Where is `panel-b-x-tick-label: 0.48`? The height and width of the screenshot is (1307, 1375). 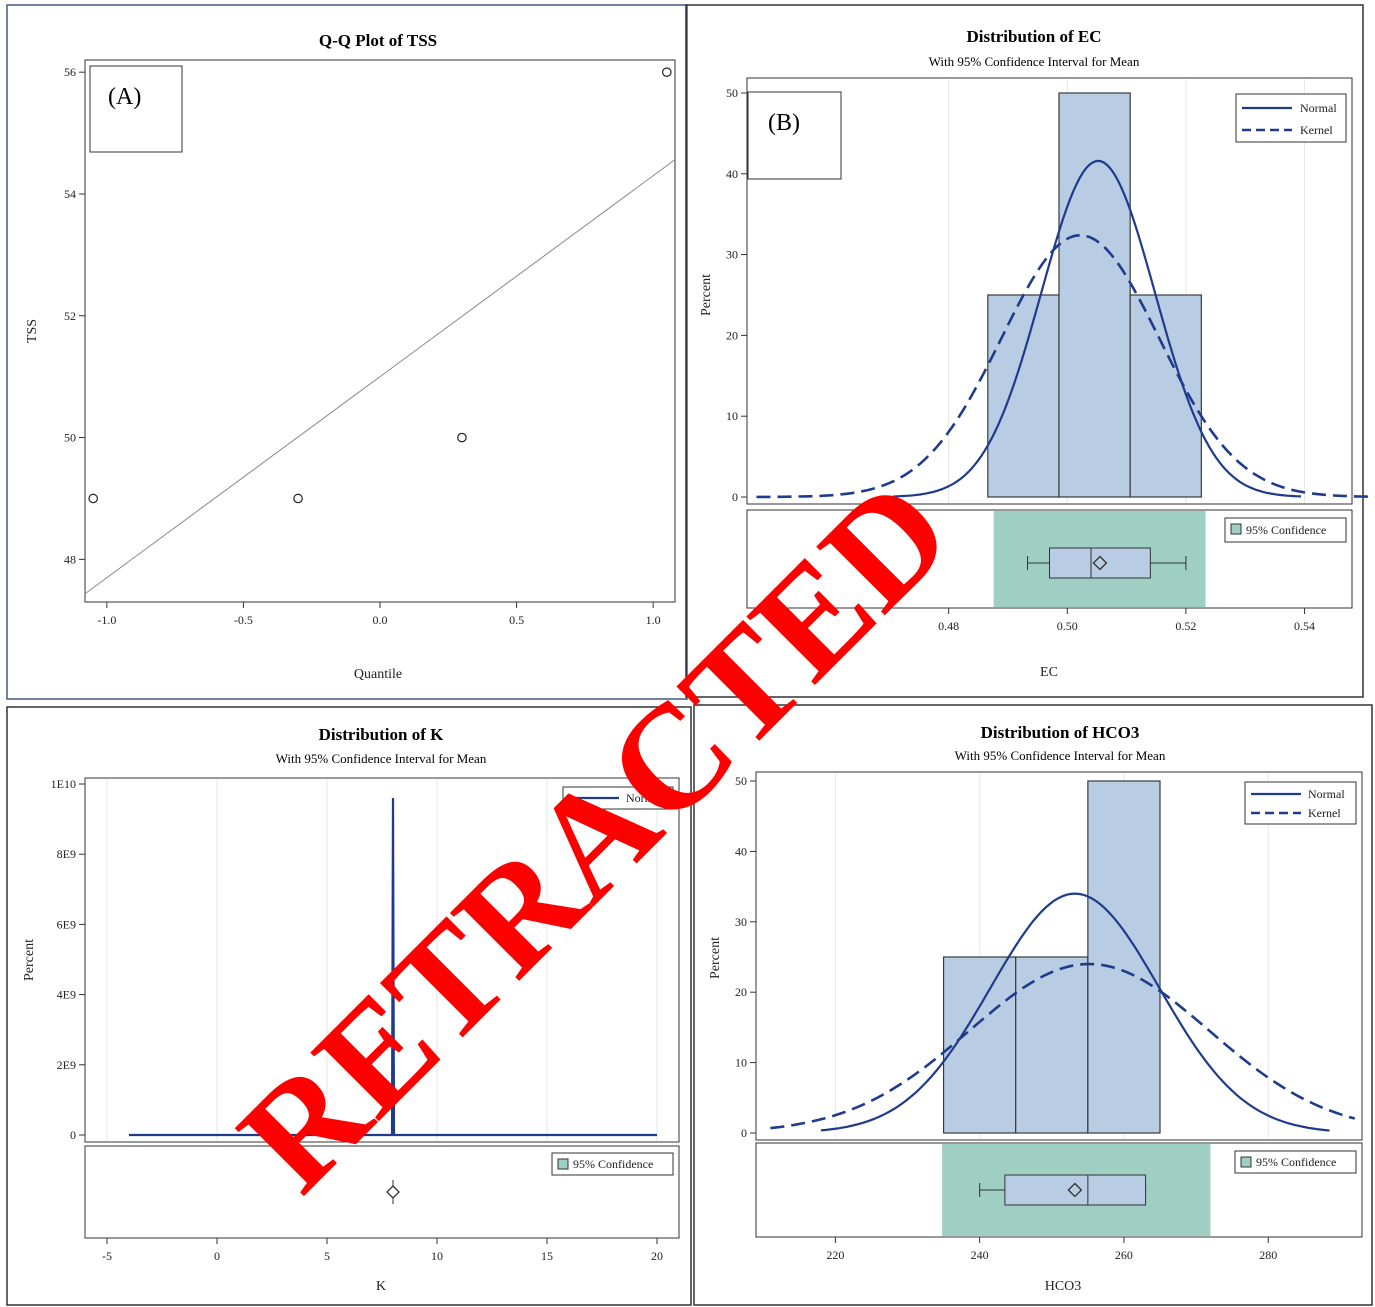
panel-b-x-tick-label: 0.48 is located at coordinates (948, 626).